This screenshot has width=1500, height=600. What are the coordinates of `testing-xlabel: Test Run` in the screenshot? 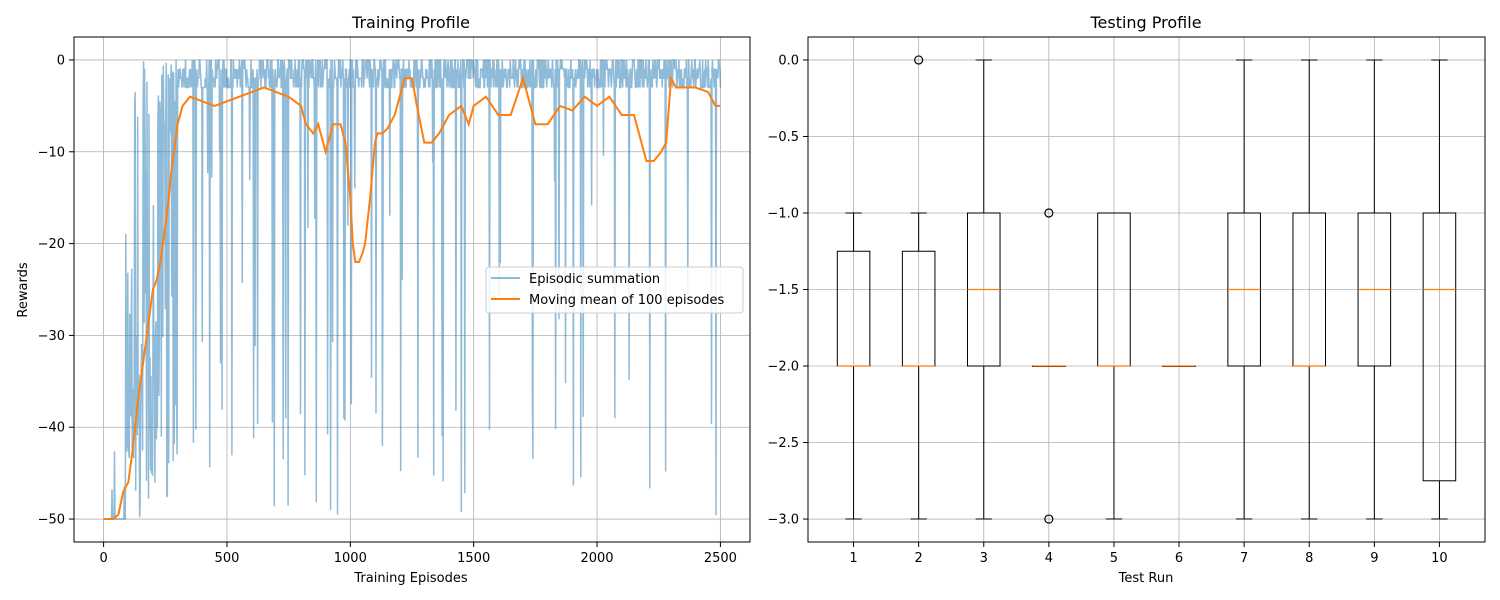 It's located at (1146, 578).